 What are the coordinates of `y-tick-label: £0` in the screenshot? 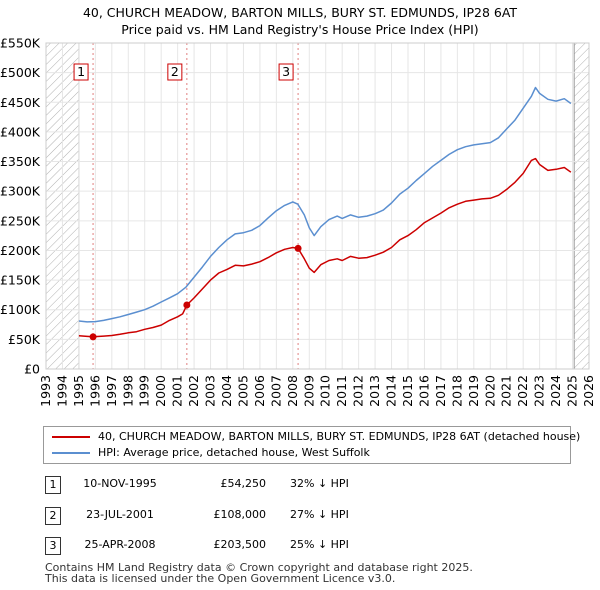 It's located at (32, 369).